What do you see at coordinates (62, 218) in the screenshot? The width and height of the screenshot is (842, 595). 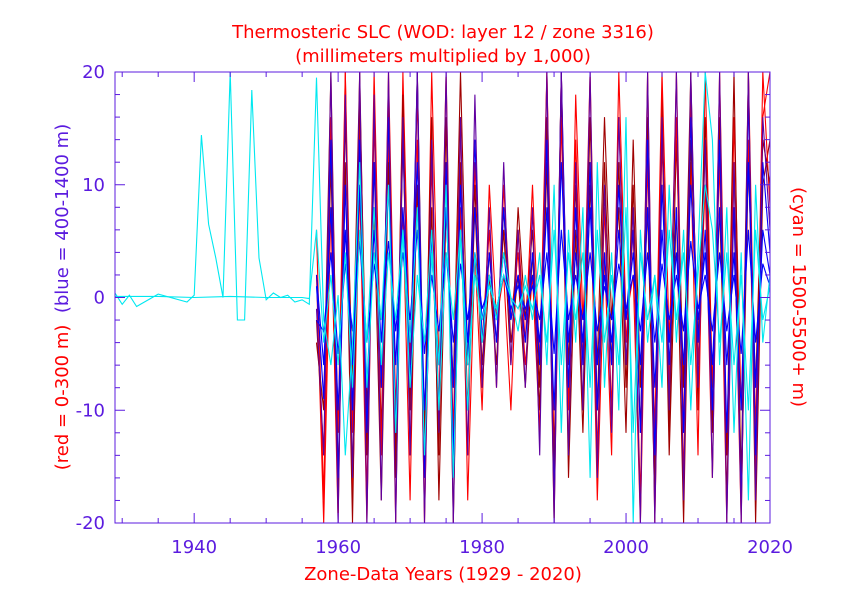 I see `y-axis-label-blue-part: (blue = 400-1400 m)` at bounding box center [62, 218].